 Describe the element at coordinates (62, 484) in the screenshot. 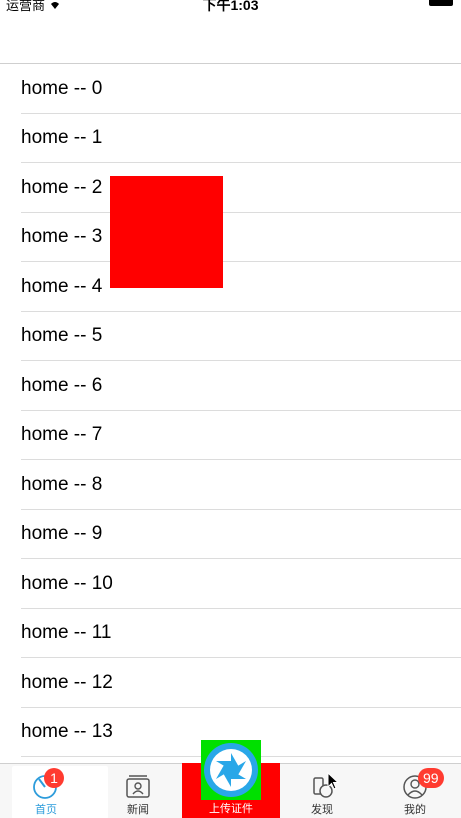

I see `row-label: home -- 8` at that location.